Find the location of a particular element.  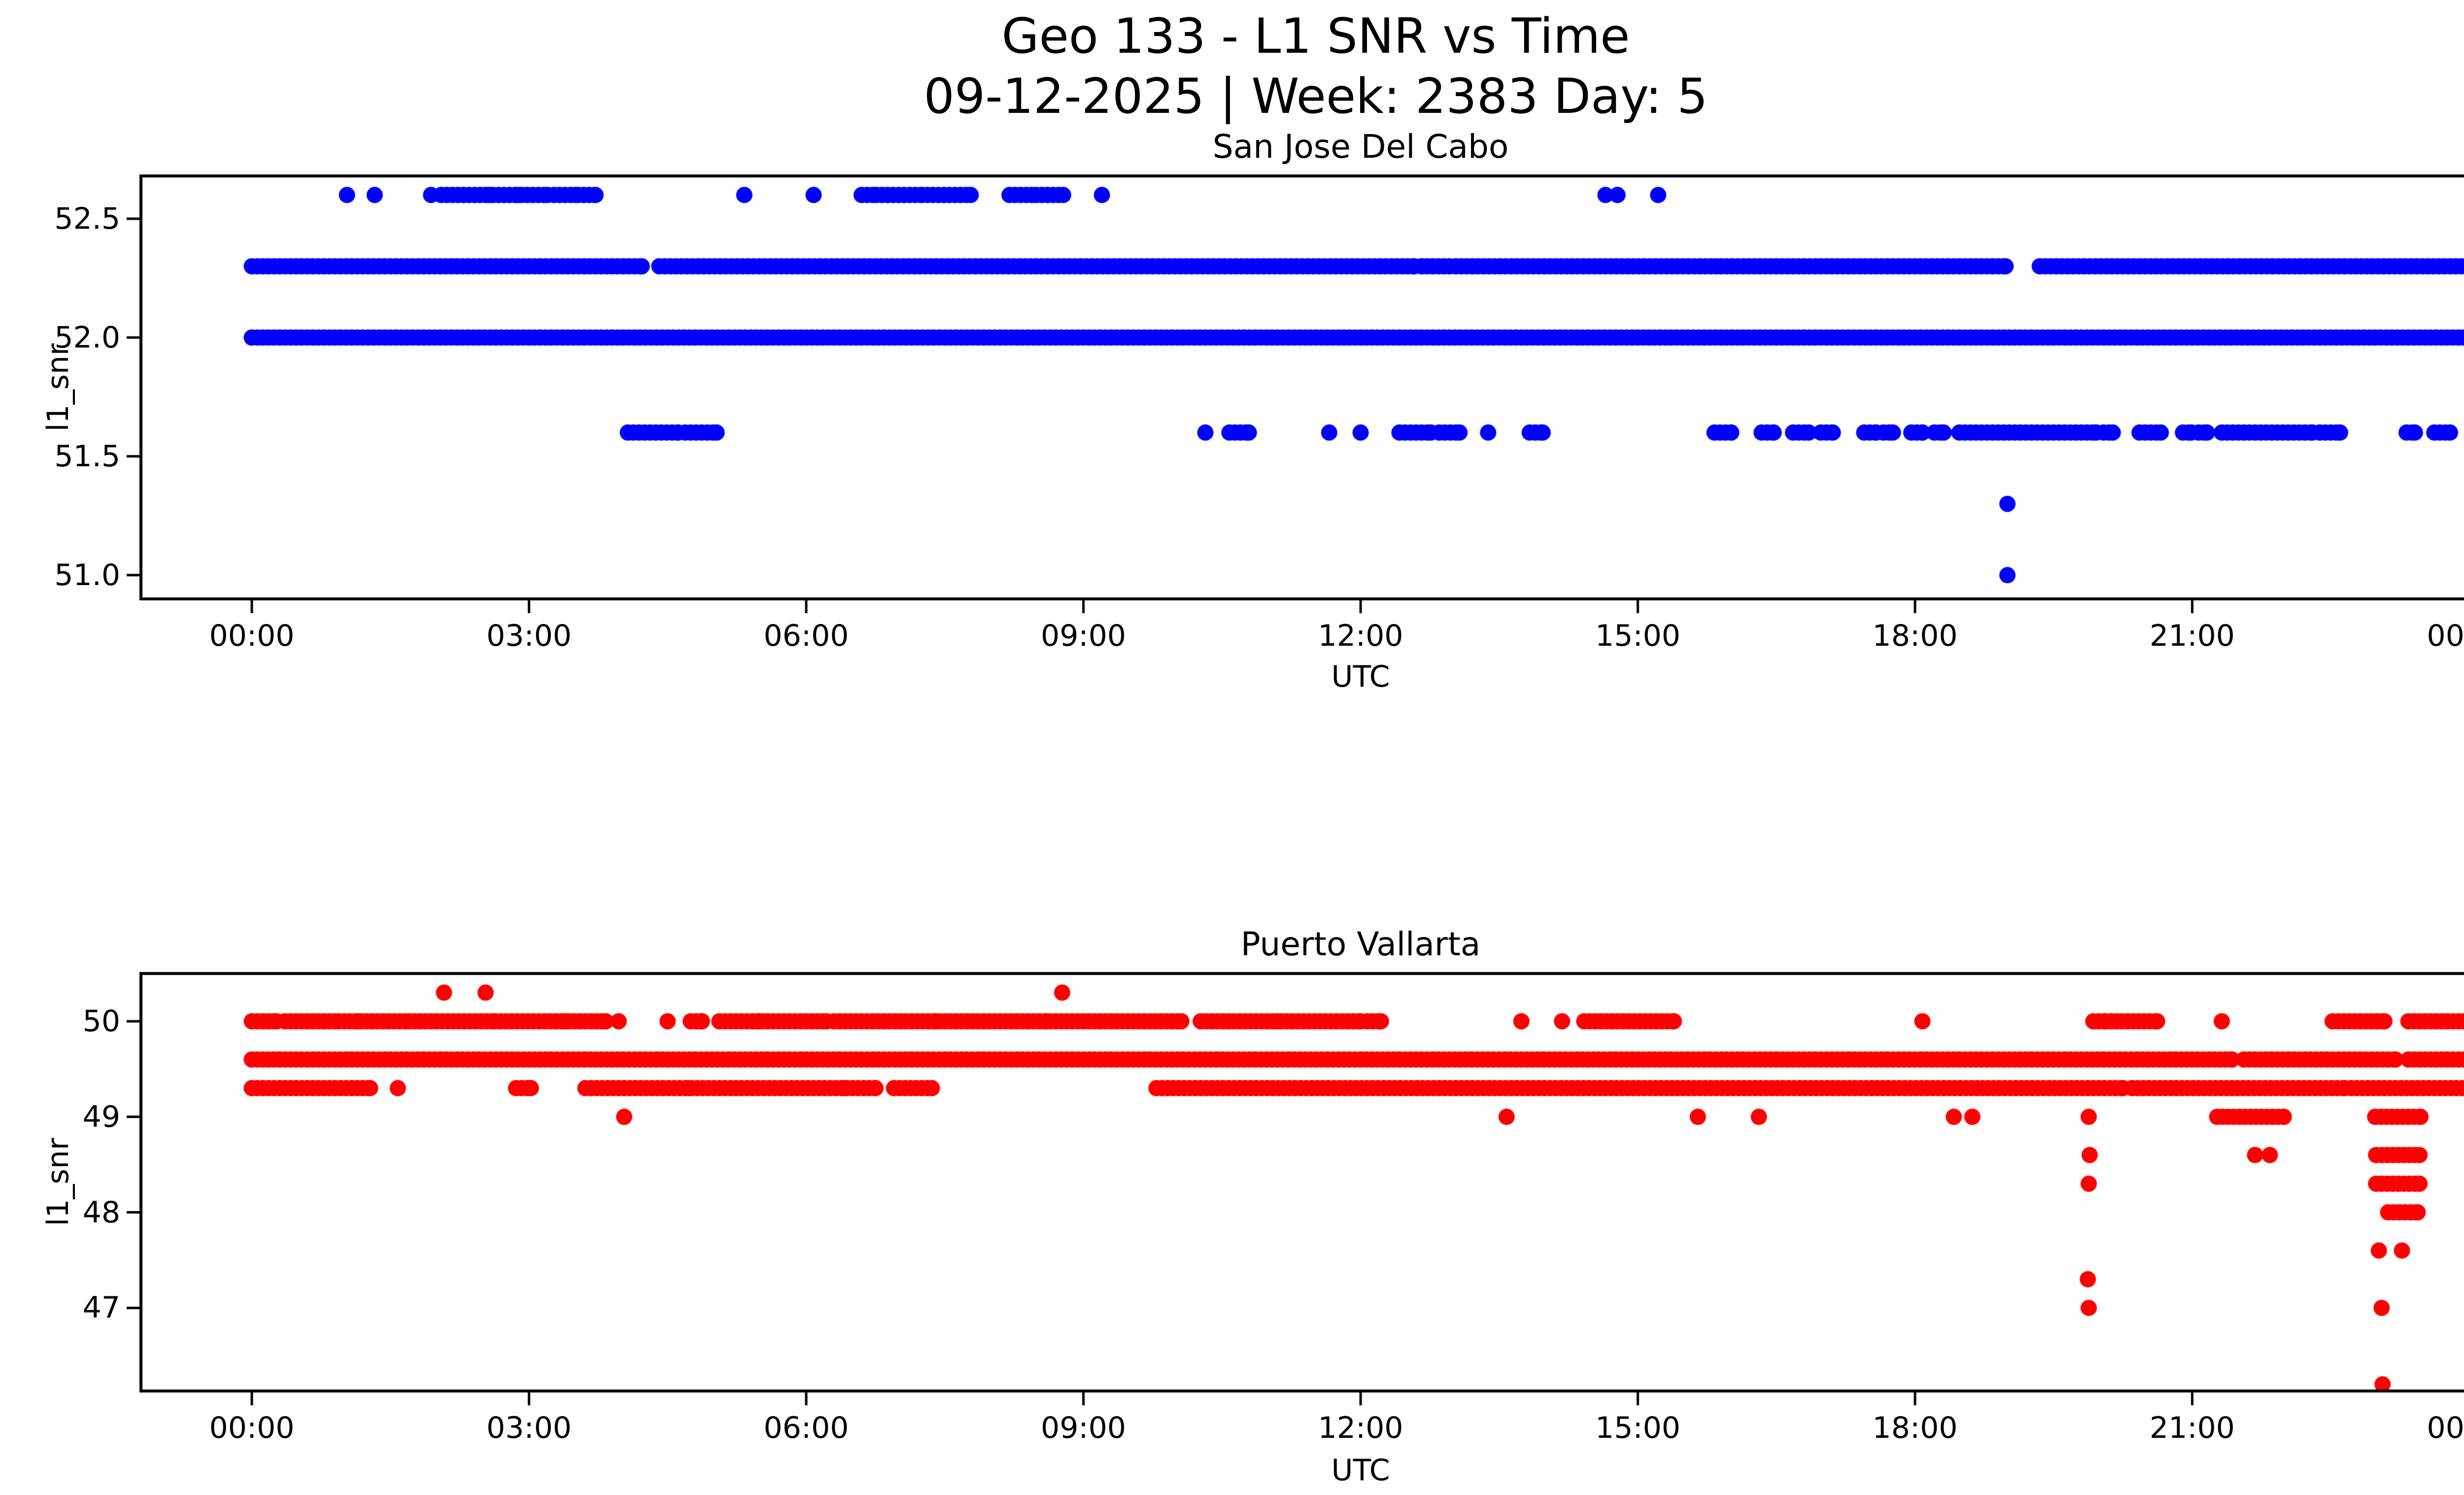

y-axis-label-bottom: l1_snr is located at coordinates (58, 1182).